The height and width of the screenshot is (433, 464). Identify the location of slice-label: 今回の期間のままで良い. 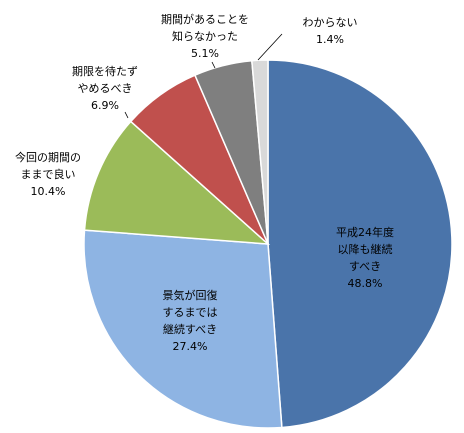
(48, 165).